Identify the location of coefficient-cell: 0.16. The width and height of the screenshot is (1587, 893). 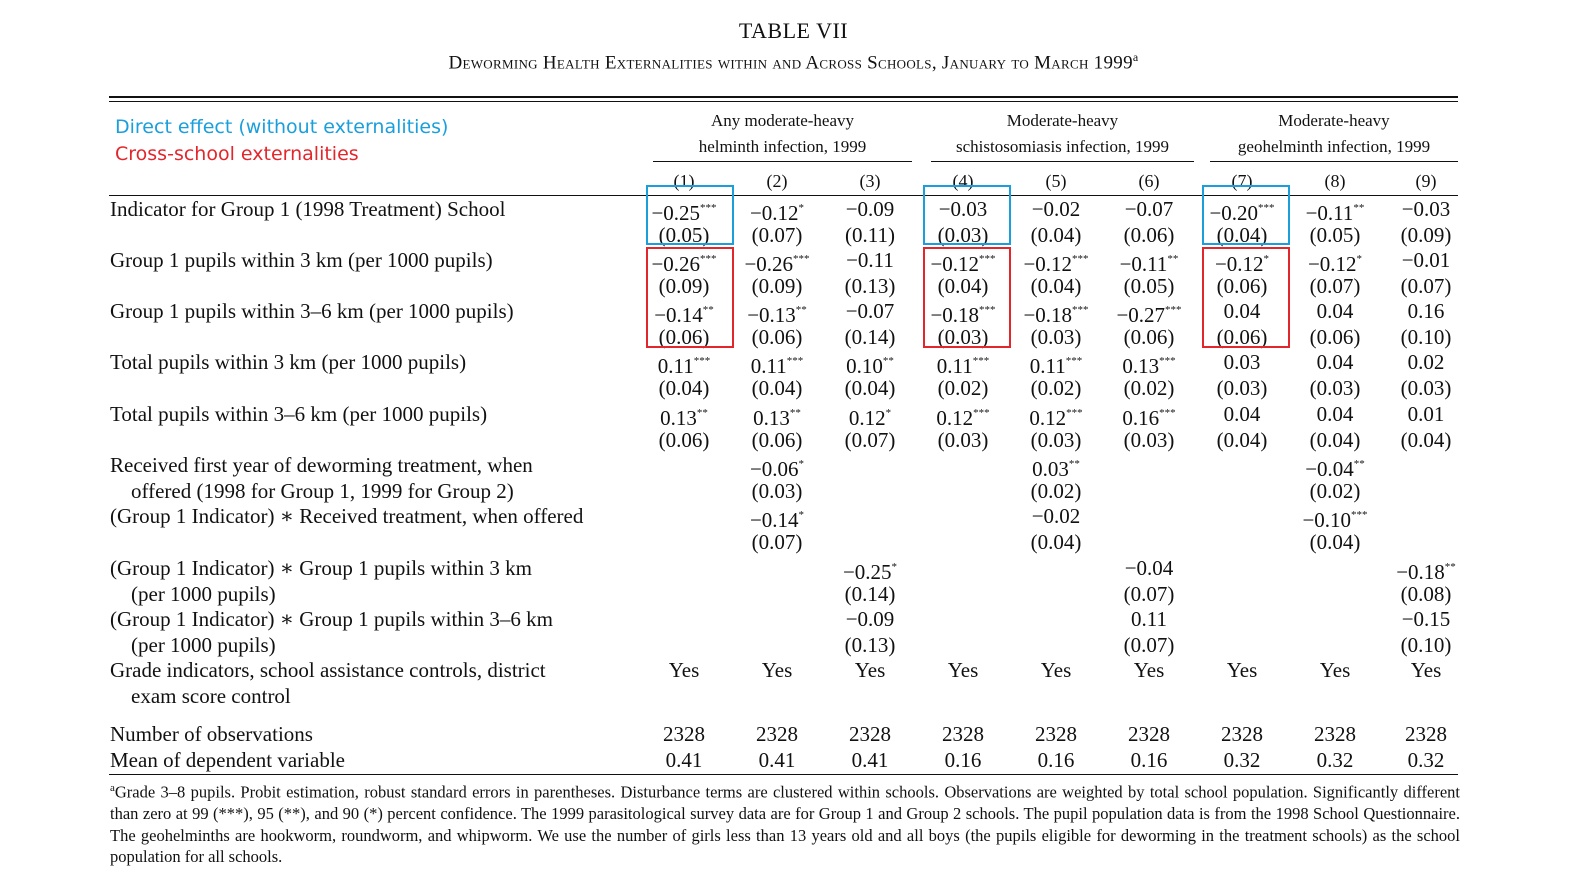
(1426, 311).